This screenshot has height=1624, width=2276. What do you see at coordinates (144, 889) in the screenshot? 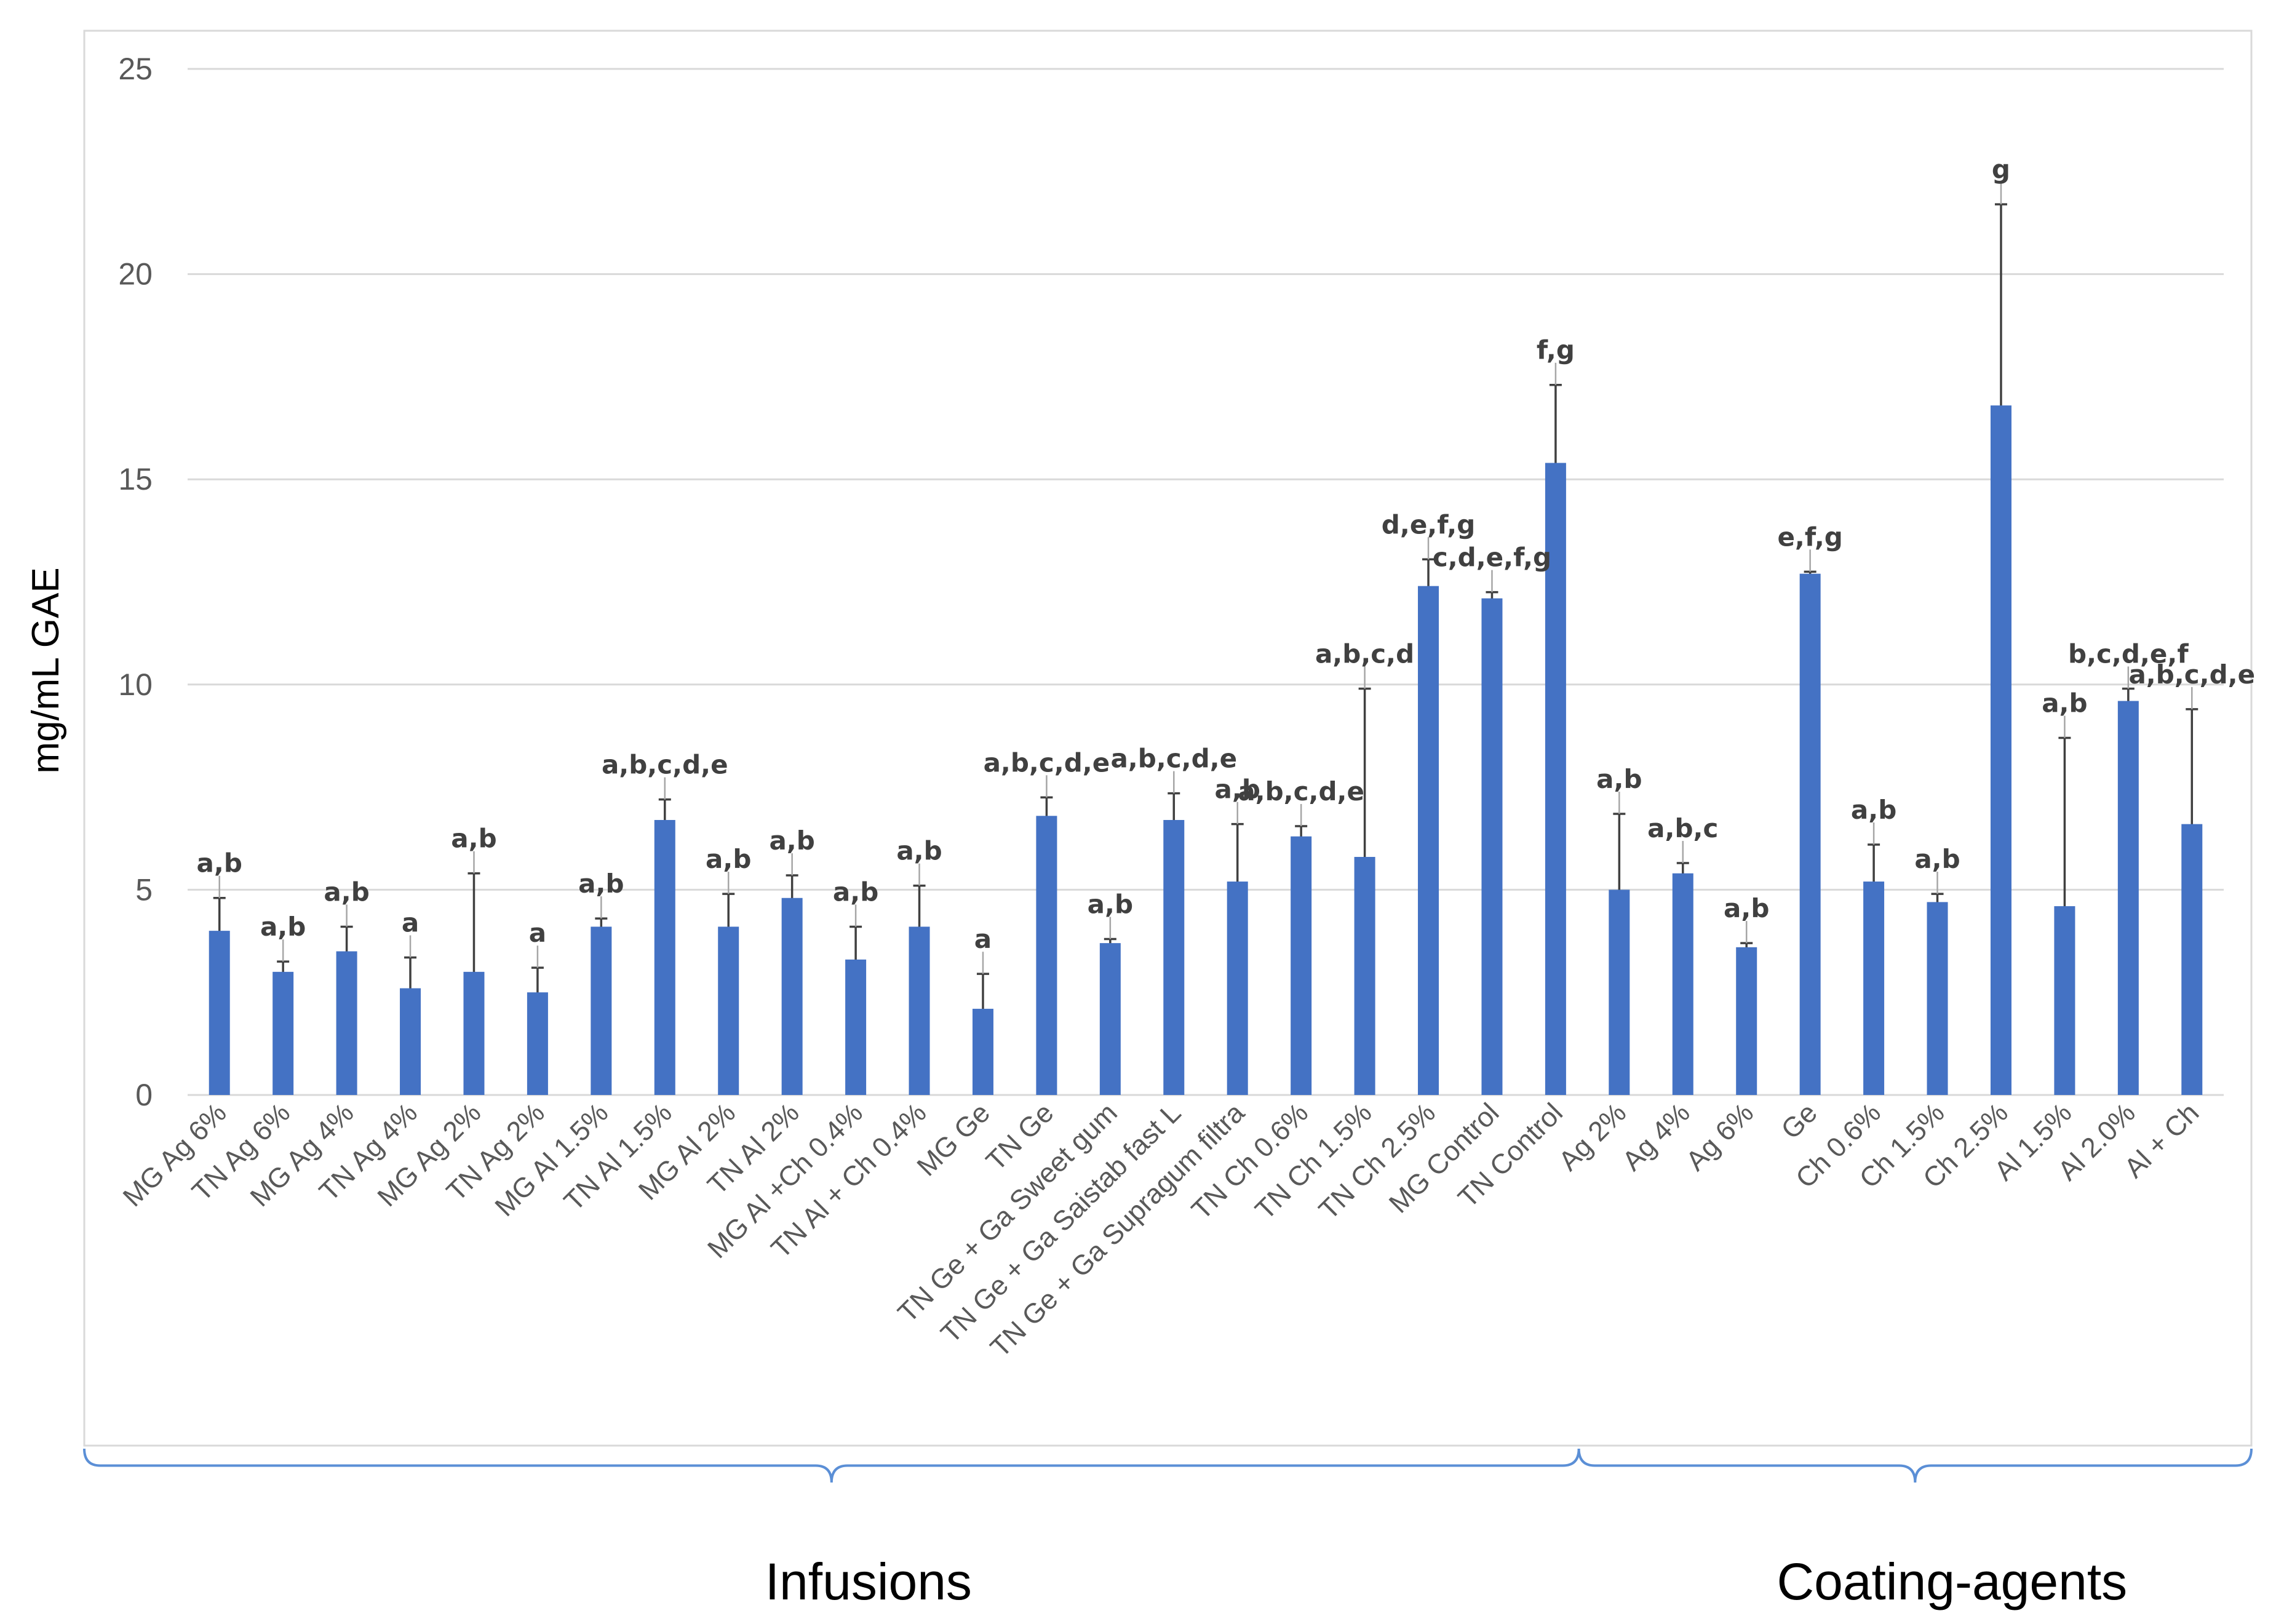
I see `y-tick-label: 5` at bounding box center [144, 889].